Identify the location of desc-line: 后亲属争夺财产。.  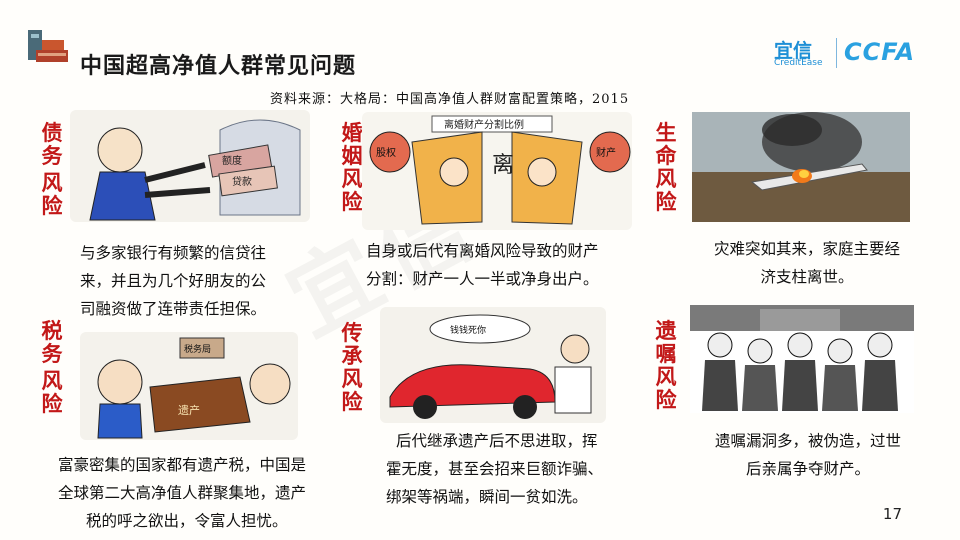
(807, 469).